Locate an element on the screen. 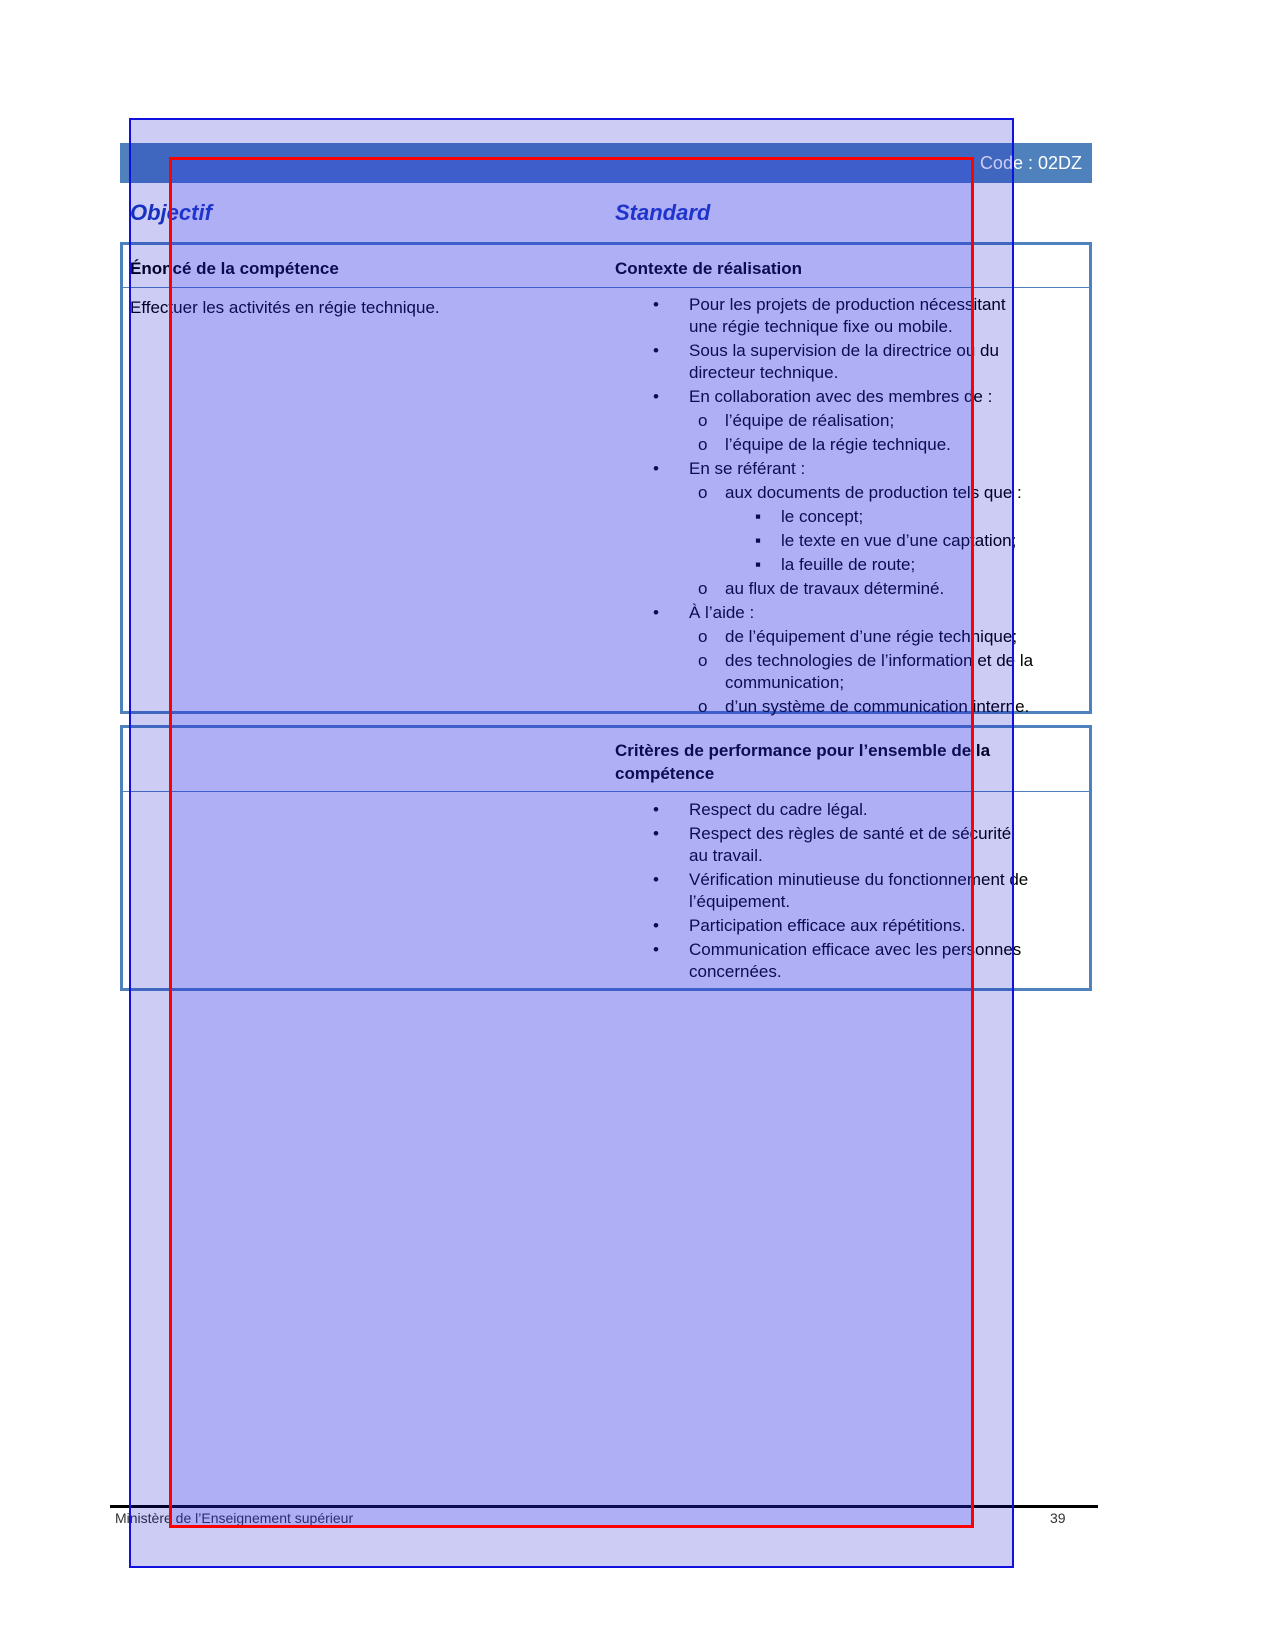 This screenshot has height=1651, width=1275. list-item: la feuille de route; is located at coordinates (848, 564).